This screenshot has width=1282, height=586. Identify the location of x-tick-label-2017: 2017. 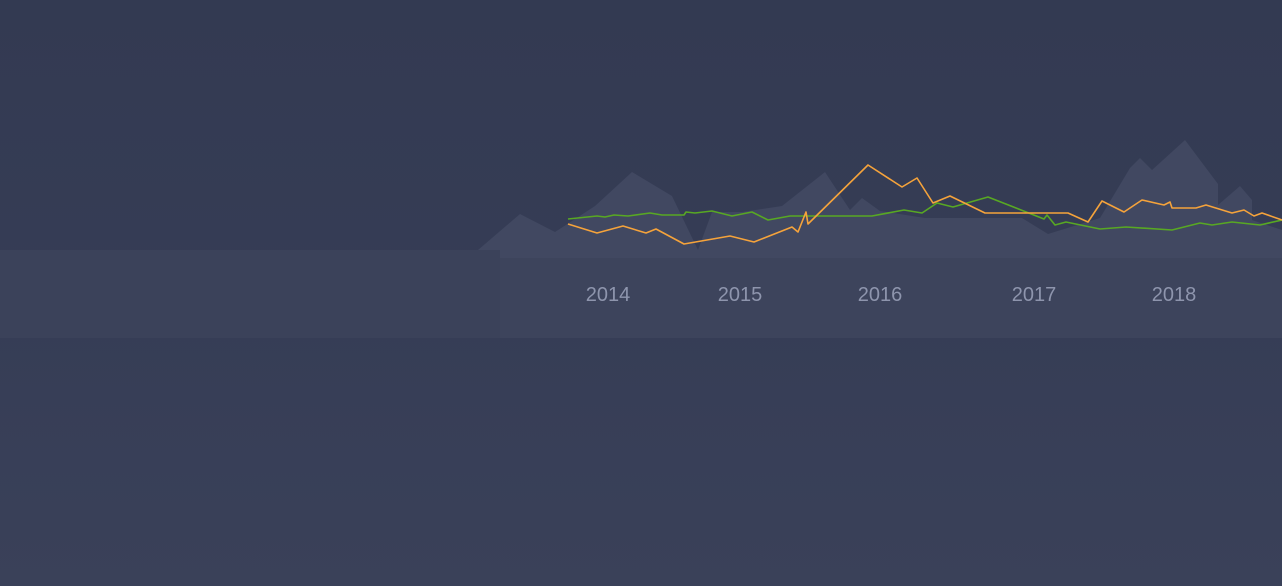
(1034, 295).